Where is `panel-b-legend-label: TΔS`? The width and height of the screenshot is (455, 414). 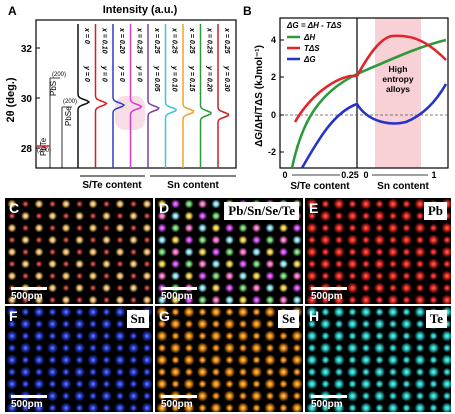 panel-b-legend-label: TΔS is located at coordinates (312, 48).